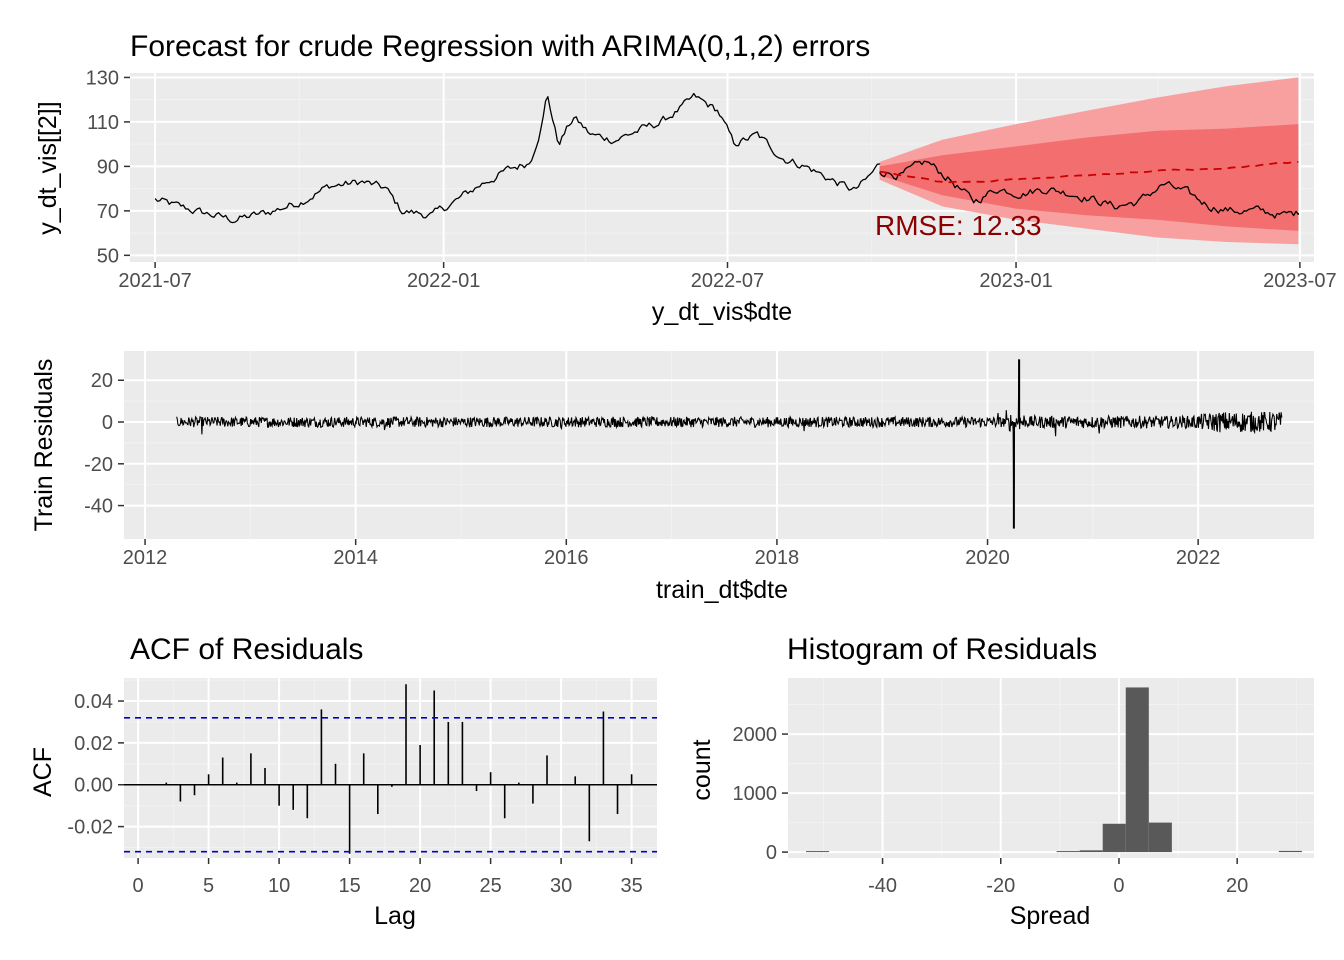 This screenshot has height=960, width=1344. I want to click on residuals-y-tick-label: -20, so click(98, 465).